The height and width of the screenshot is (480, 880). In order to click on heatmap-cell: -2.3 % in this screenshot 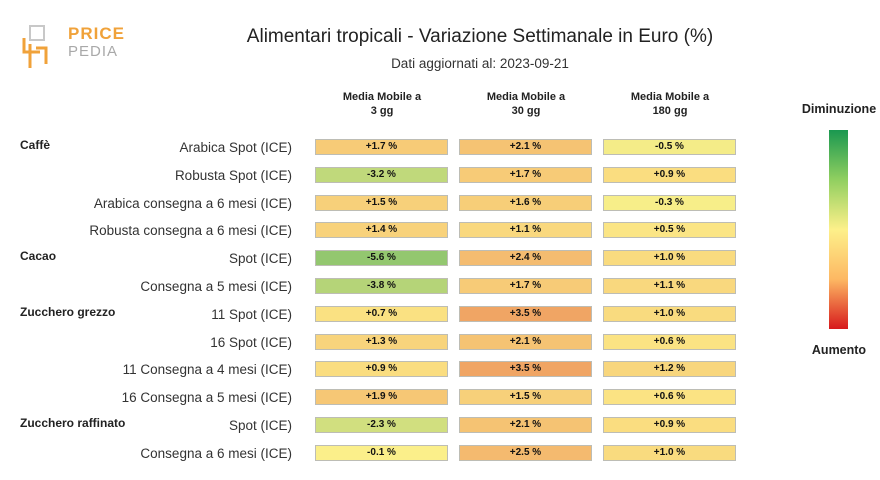, I will do `click(381, 425)`.